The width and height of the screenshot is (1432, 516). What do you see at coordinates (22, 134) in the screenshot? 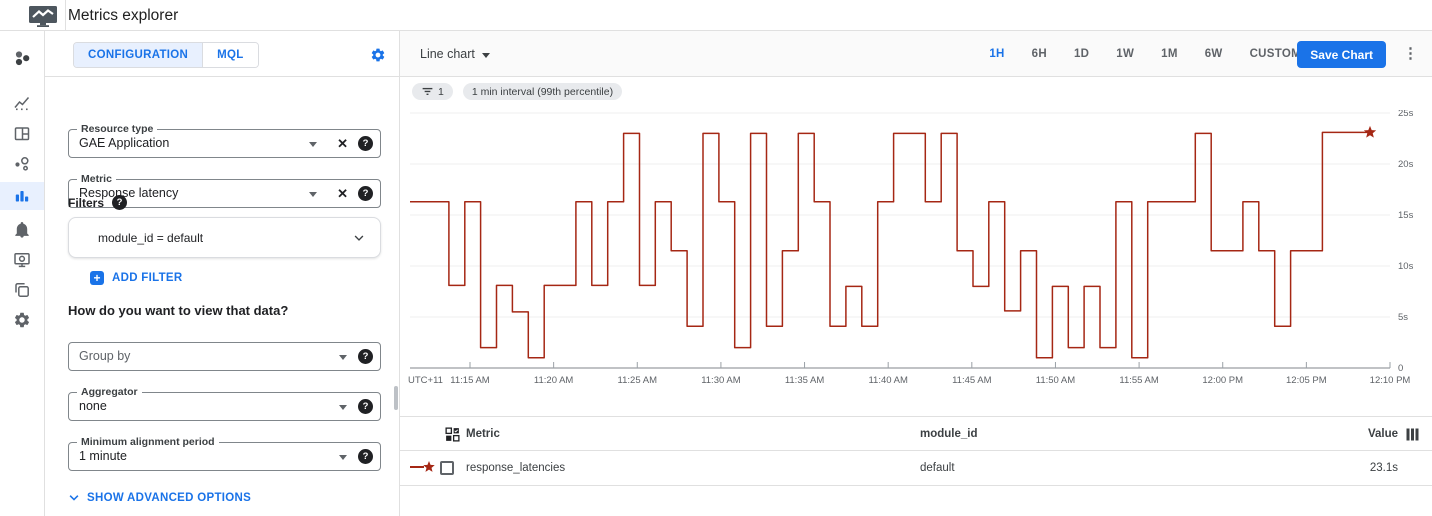
I see `nav-dashboards` at bounding box center [22, 134].